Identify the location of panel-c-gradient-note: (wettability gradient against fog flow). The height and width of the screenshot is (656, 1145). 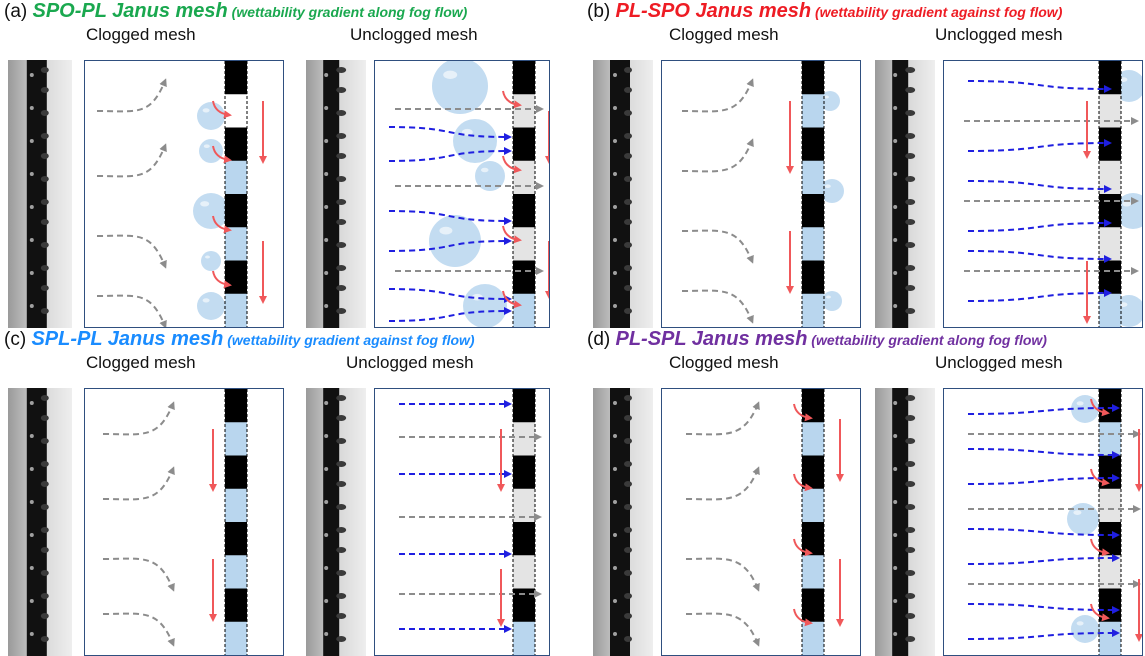
(349, 340).